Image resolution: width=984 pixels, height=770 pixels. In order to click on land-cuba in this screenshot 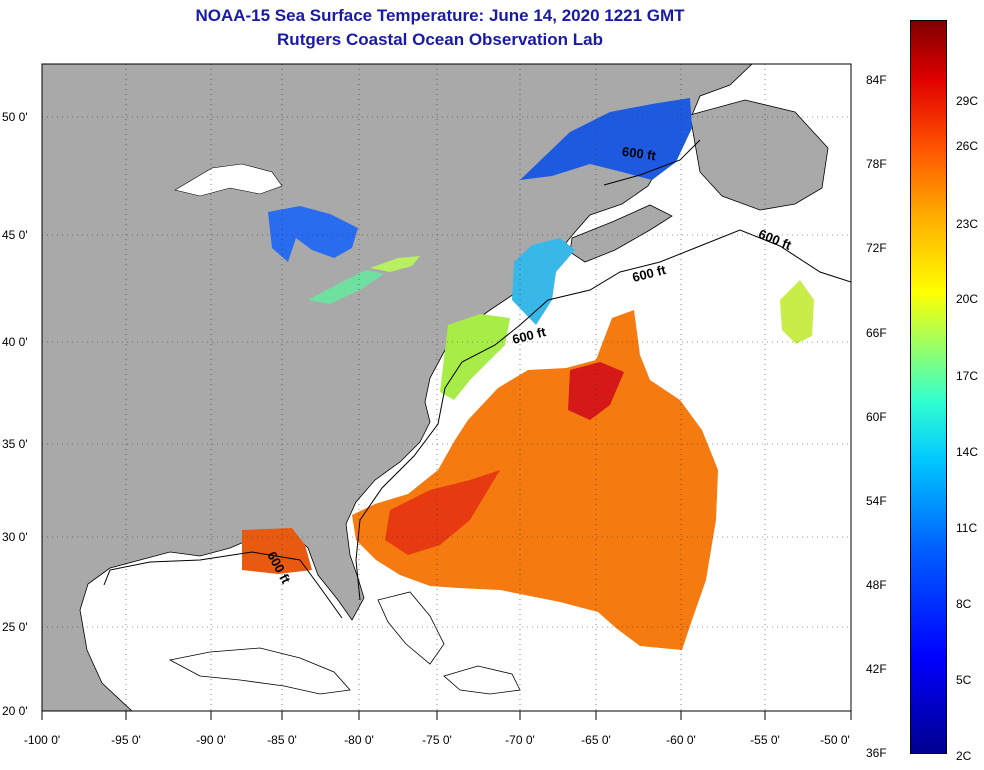, I will do `click(259, 671)`.